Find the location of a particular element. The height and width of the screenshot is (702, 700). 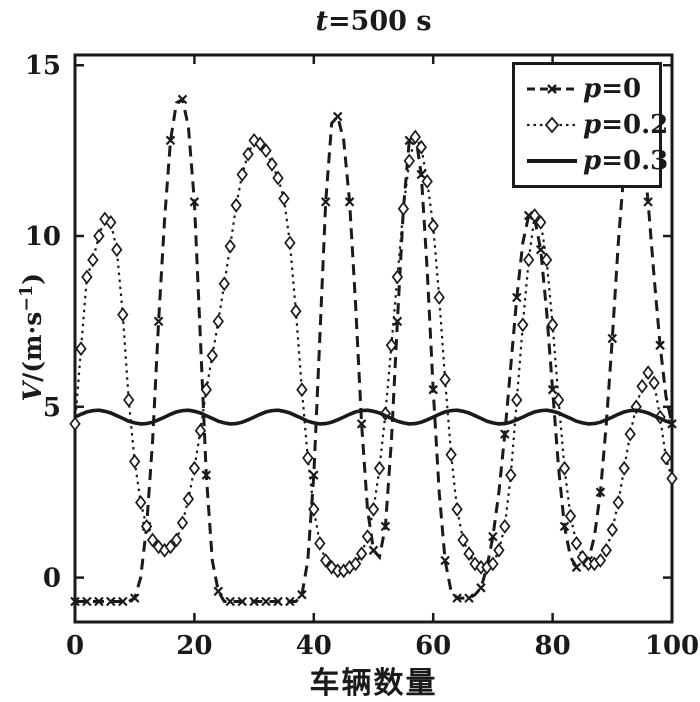

legend-label: p=0.2 is located at coordinates (625, 125).